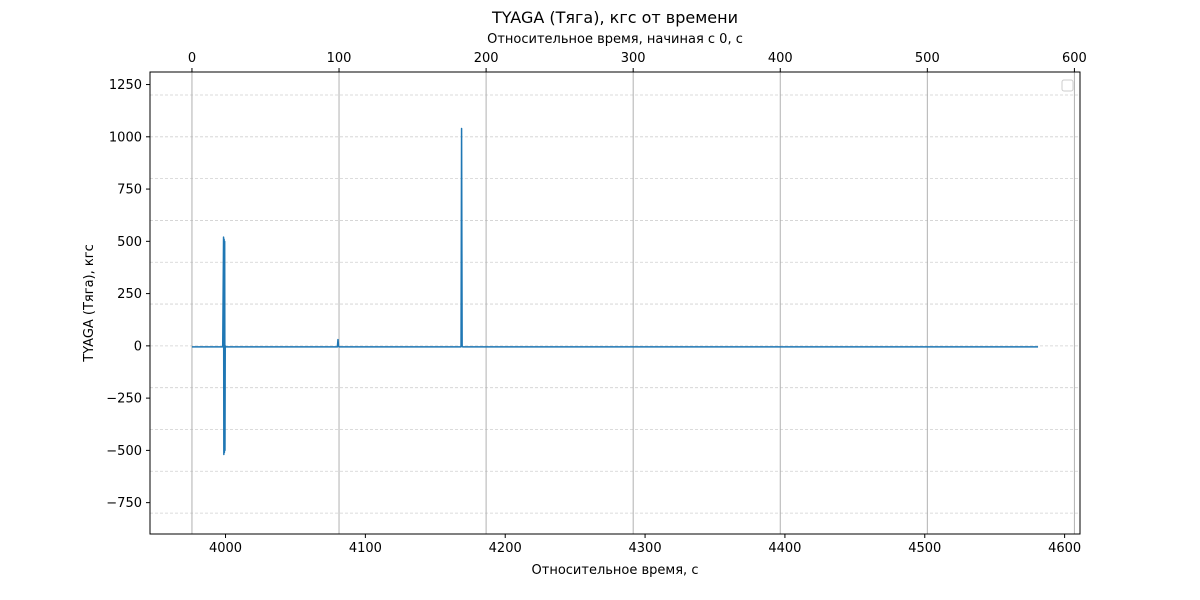  Describe the element at coordinates (486, 58) in the screenshot. I see `top-x-tick-label: 200` at that location.